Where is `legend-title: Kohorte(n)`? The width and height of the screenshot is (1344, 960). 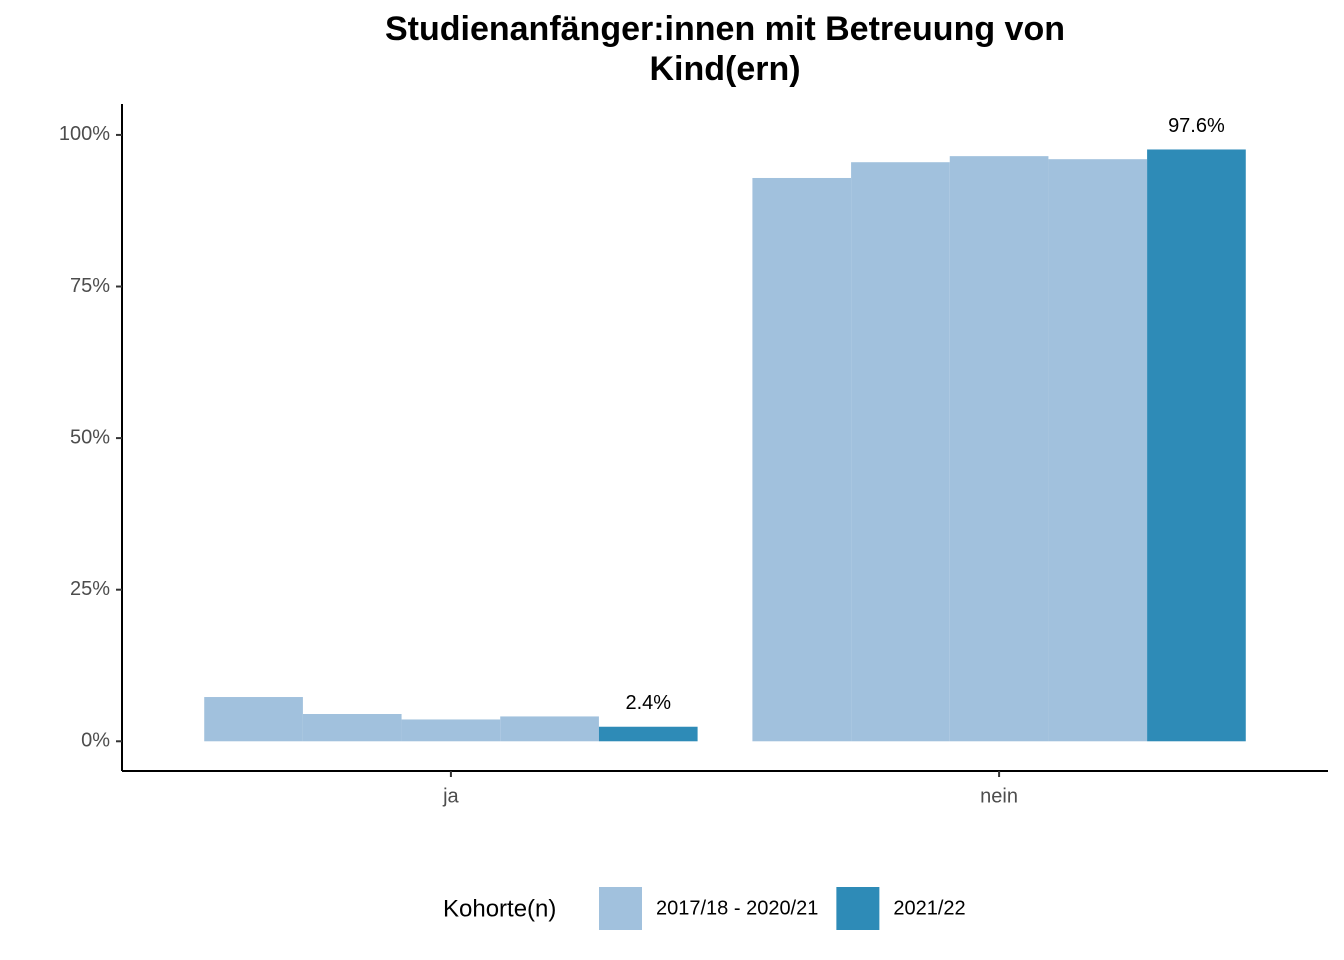
legend-title: Kohorte(n) is located at coordinates (499, 908).